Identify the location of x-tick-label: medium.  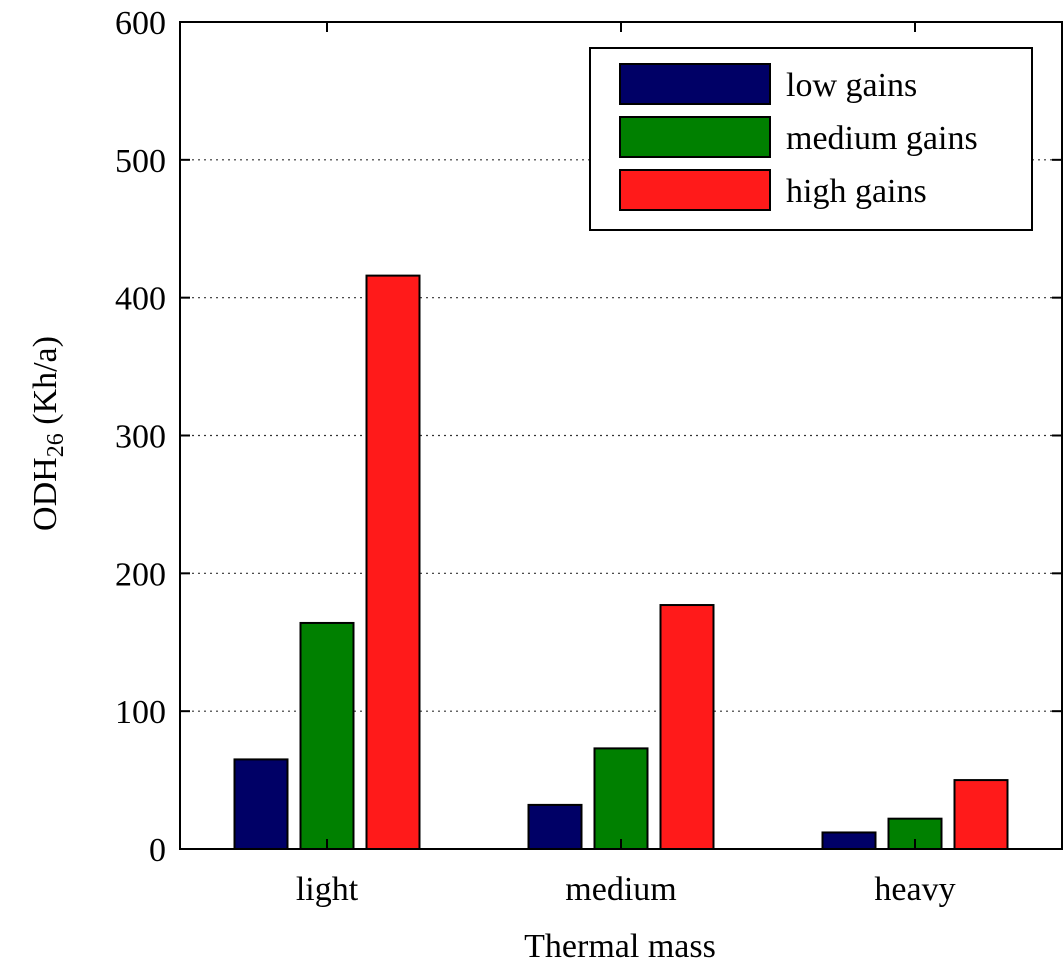
(620, 889).